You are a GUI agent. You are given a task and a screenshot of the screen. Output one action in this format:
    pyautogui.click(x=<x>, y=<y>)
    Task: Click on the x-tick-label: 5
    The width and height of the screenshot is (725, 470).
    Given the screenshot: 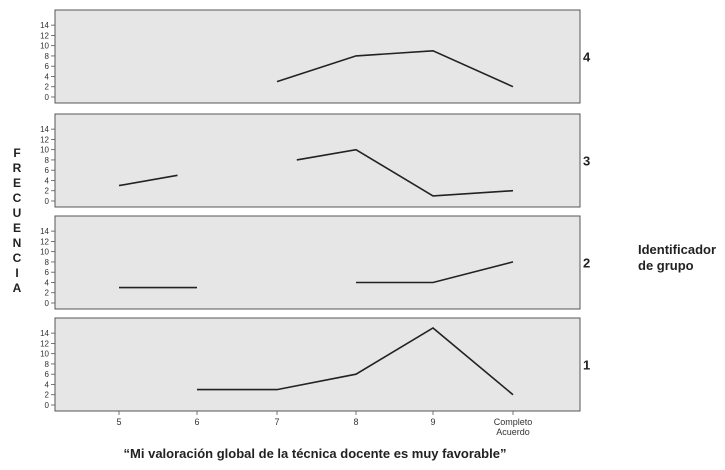 What is the action you would take?
    pyautogui.click(x=118, y=422)
    